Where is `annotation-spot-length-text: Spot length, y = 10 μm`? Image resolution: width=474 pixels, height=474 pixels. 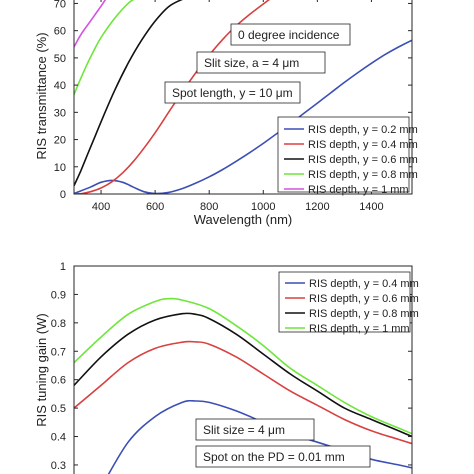 annotation-spot-length-text: Spot length, y = 10 μm is located at coordinates (232, 93).